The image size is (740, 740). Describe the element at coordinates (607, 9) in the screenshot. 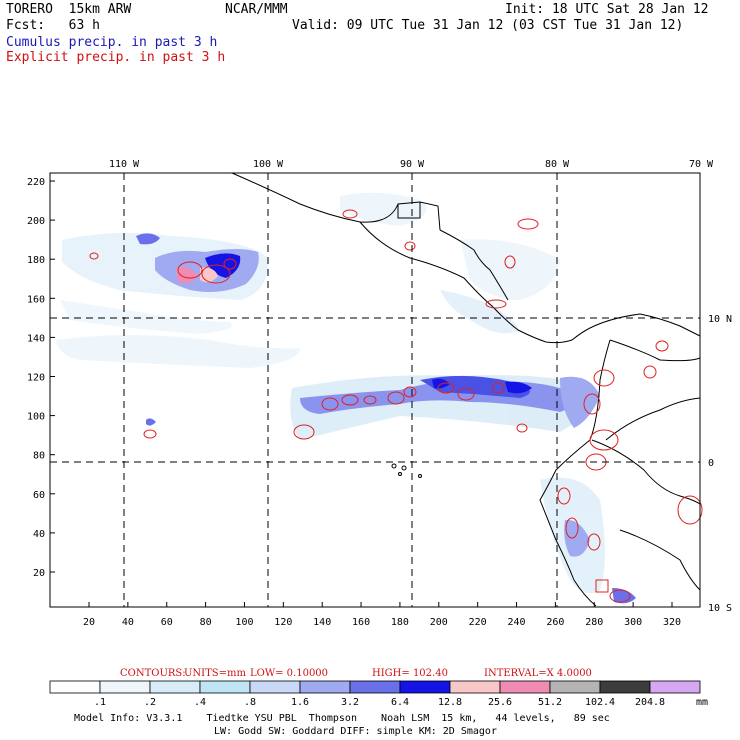

I see `init-time: Init: 18 UTC Sat 28 Jan 12` at that location.